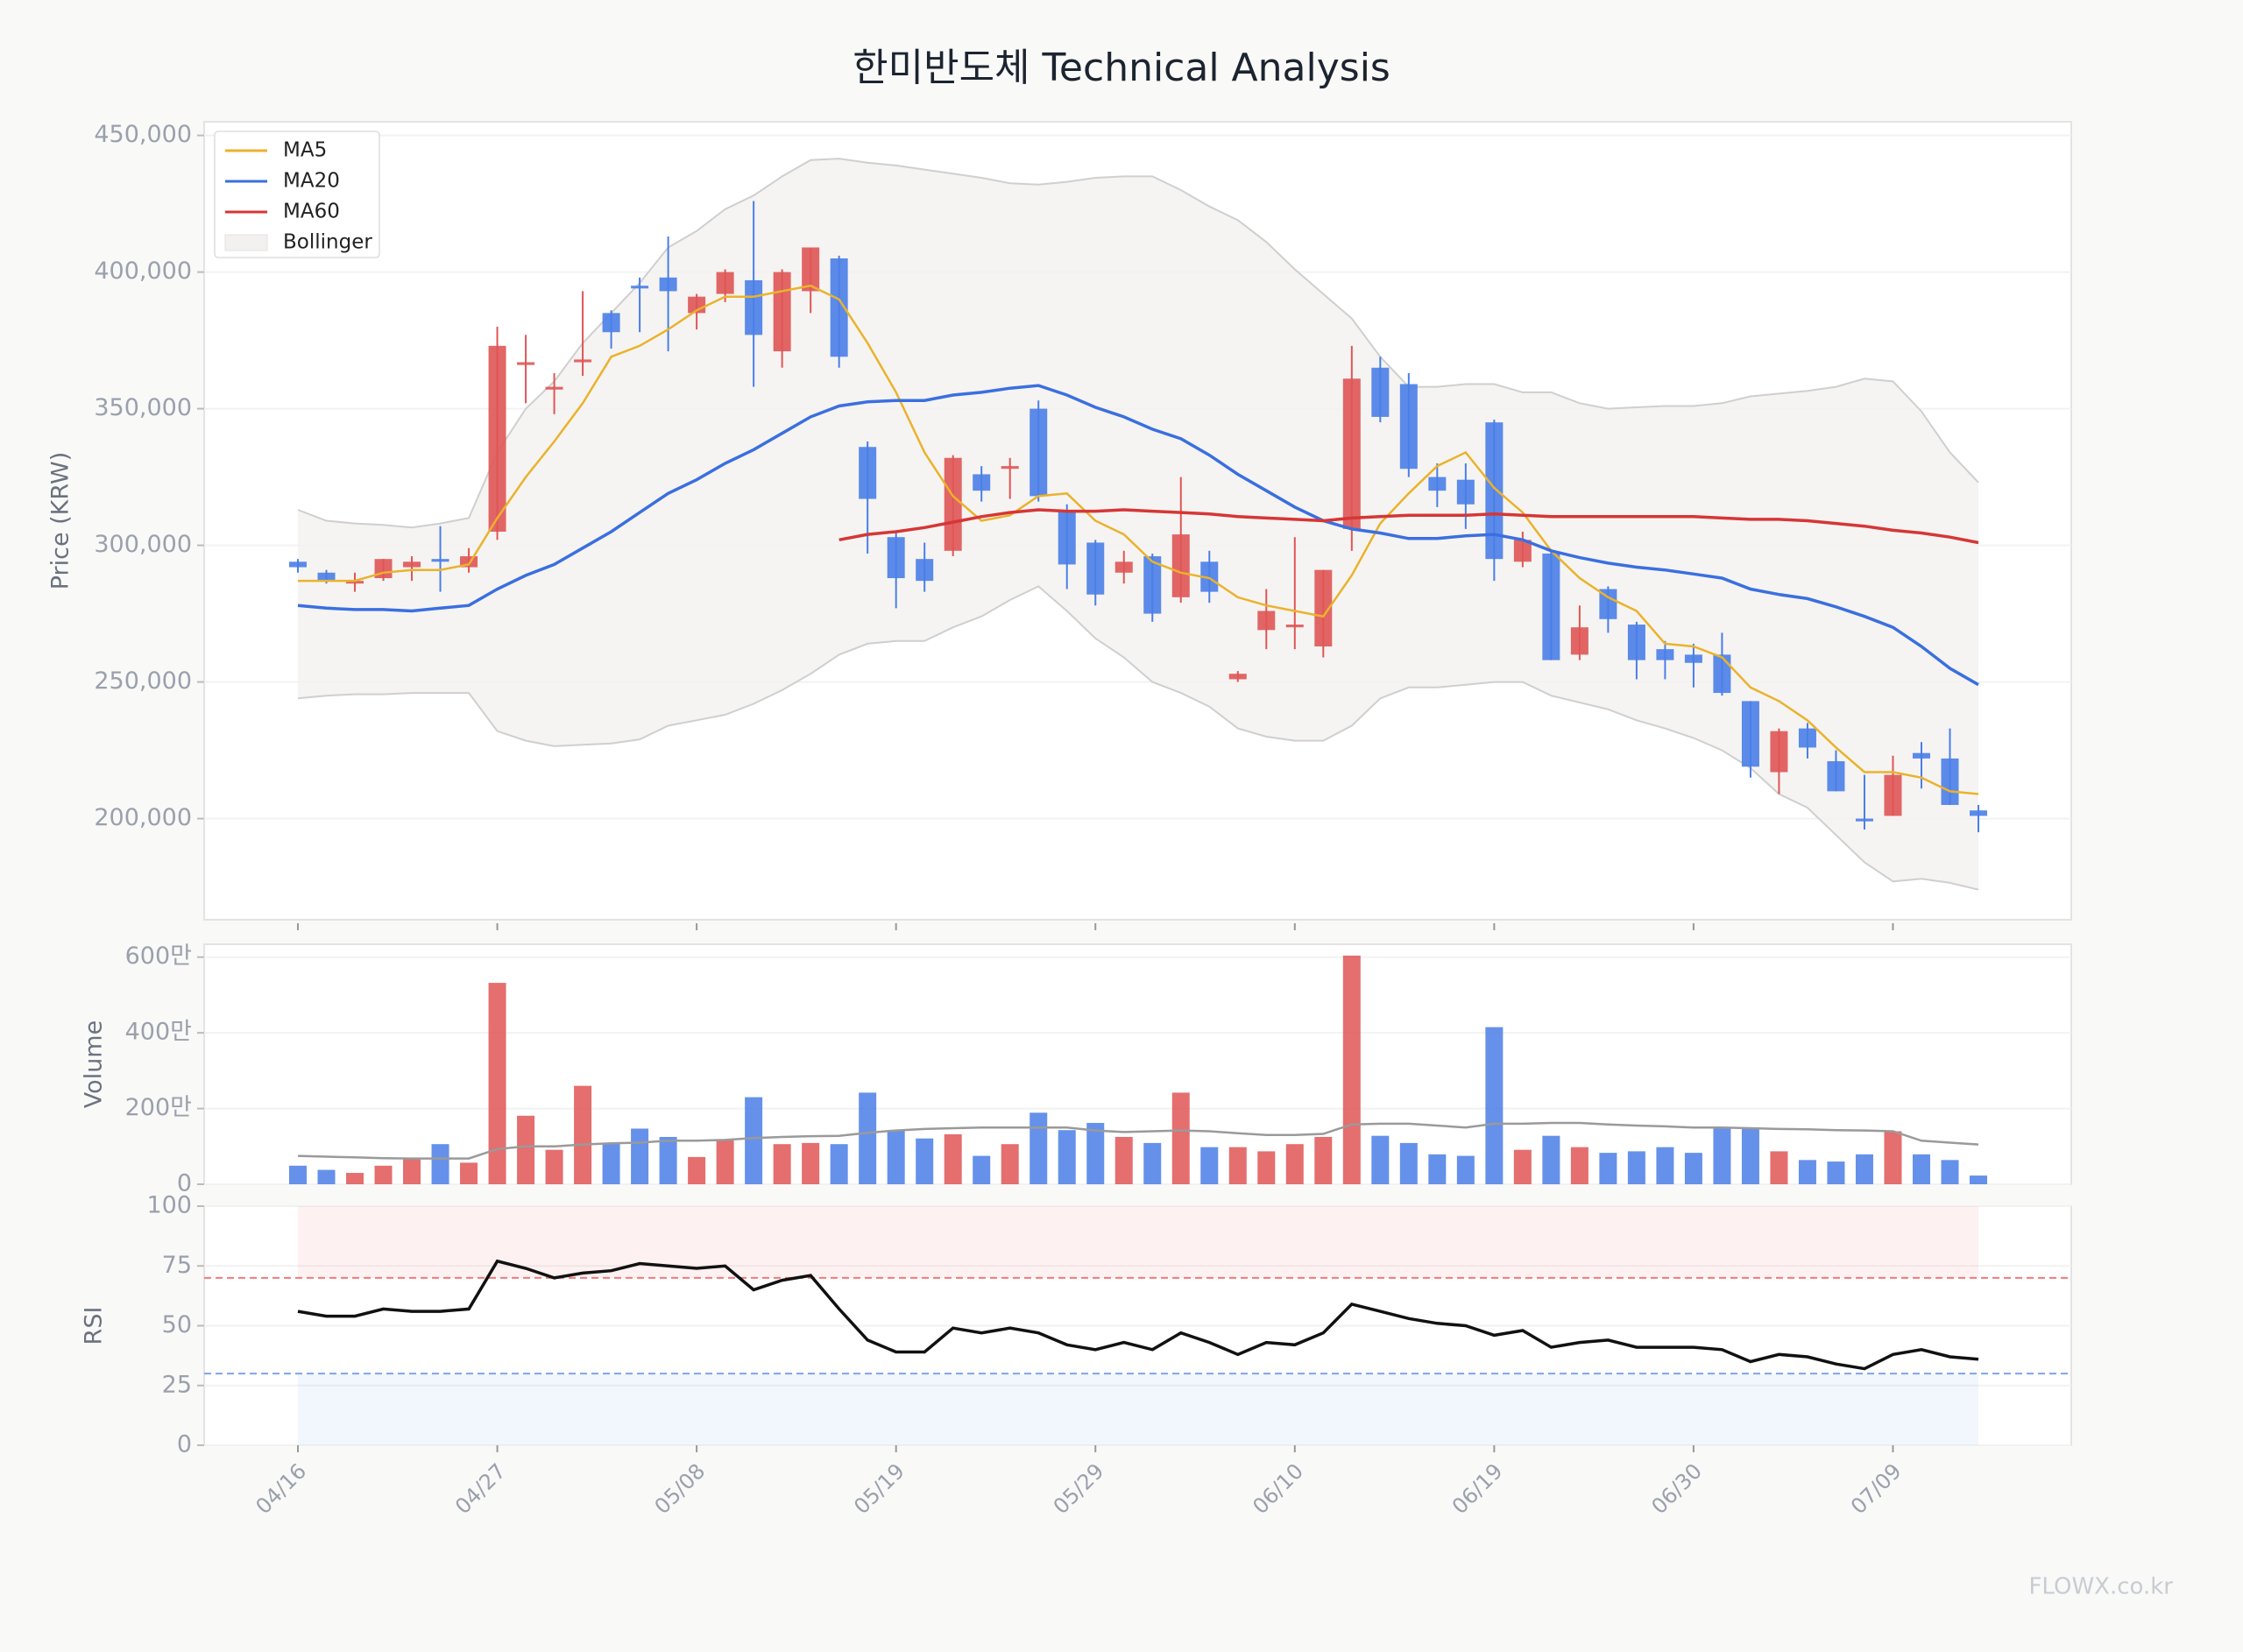  I want to click on y-tick-label: 75, so click(177, 1265).